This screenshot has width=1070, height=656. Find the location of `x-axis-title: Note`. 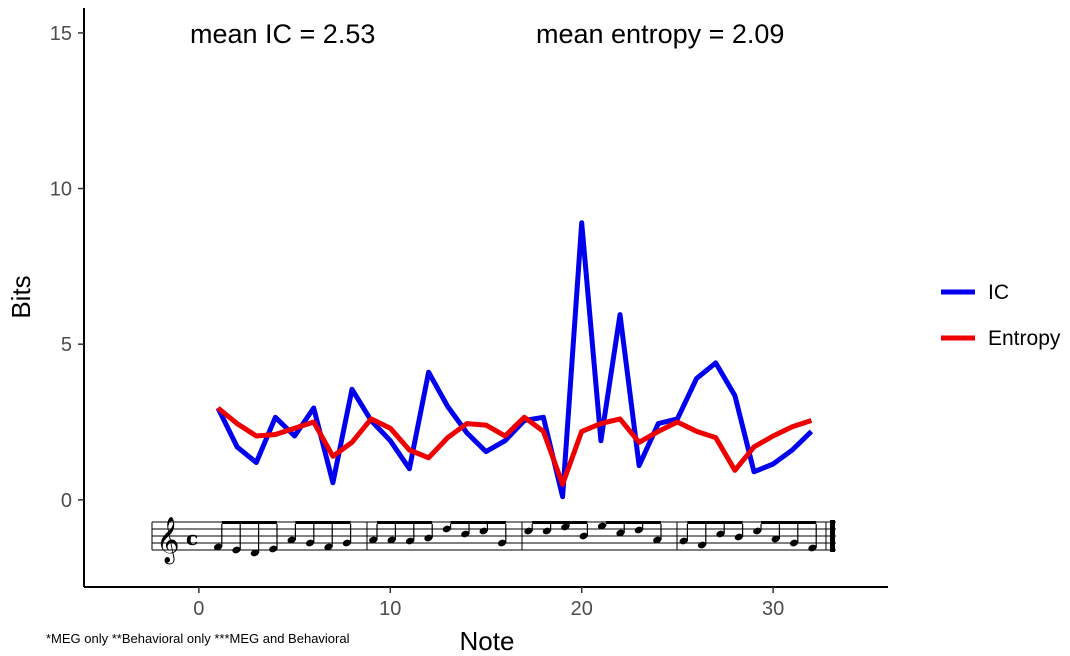

x-axis-title: Note is located at coordinates (487, 641).